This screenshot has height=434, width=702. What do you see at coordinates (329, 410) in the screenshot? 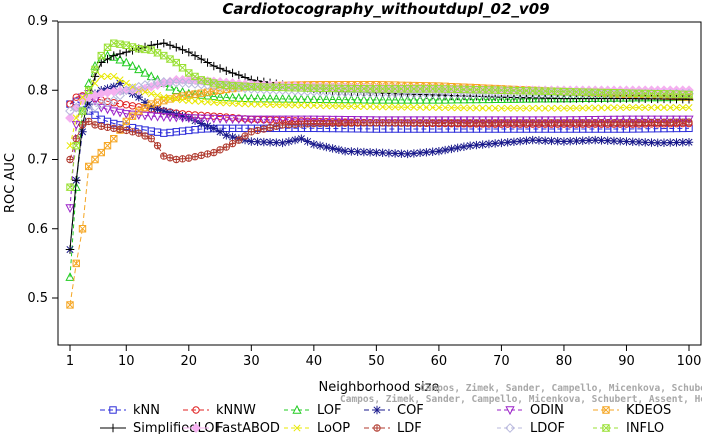
I see `legend-label: LOF` at bounding box center [329, 410].